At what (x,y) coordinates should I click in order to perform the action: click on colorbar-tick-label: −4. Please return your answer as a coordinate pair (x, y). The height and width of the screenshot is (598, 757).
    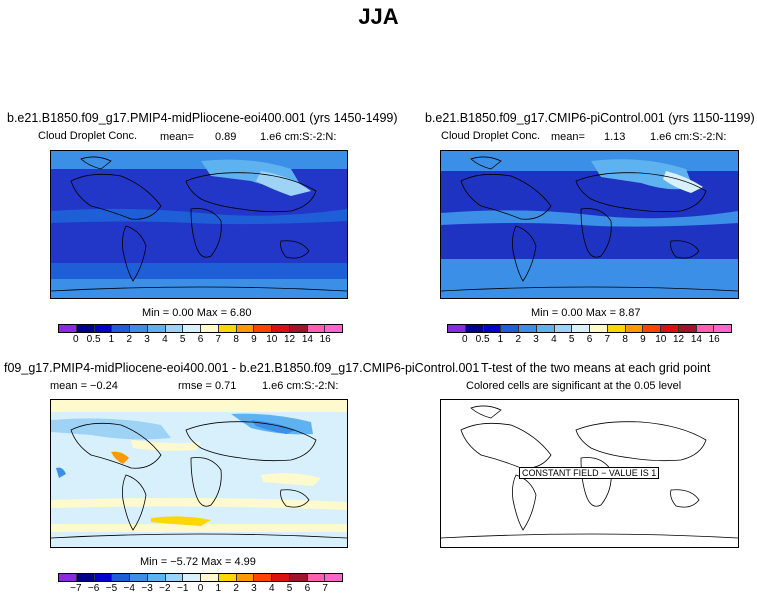
    Looking at the image, I should click on (129, 588).